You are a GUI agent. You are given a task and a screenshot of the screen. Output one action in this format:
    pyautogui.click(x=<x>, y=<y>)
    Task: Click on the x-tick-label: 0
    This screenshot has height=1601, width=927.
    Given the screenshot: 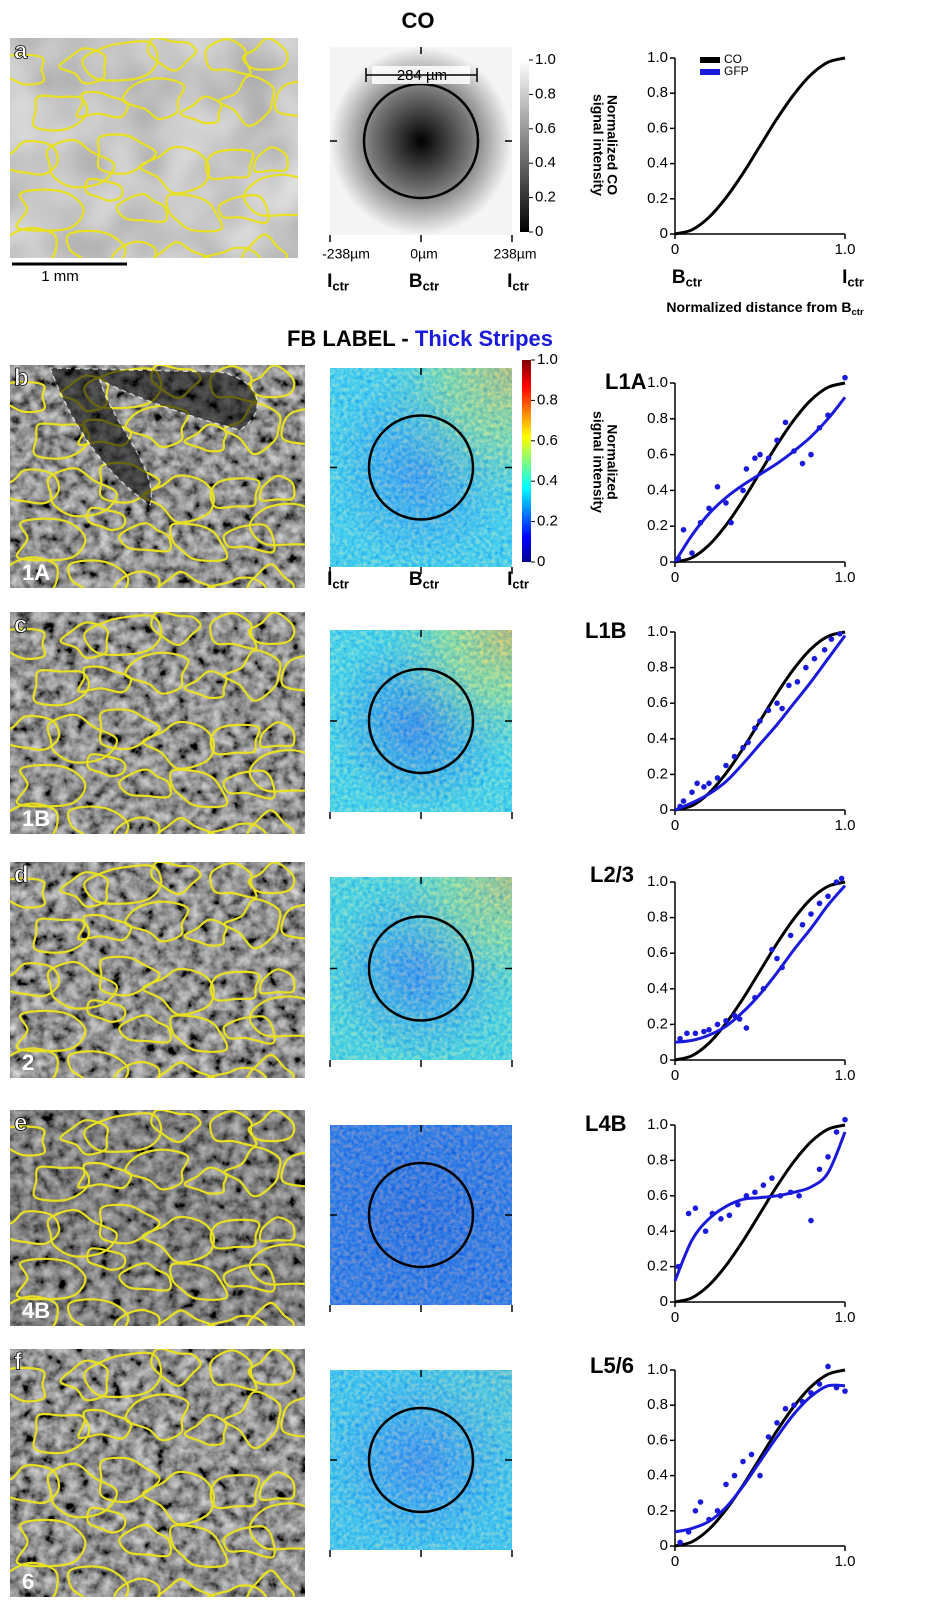 What is the action you would take?
    pyautogui.click(x=675, y=249)
    